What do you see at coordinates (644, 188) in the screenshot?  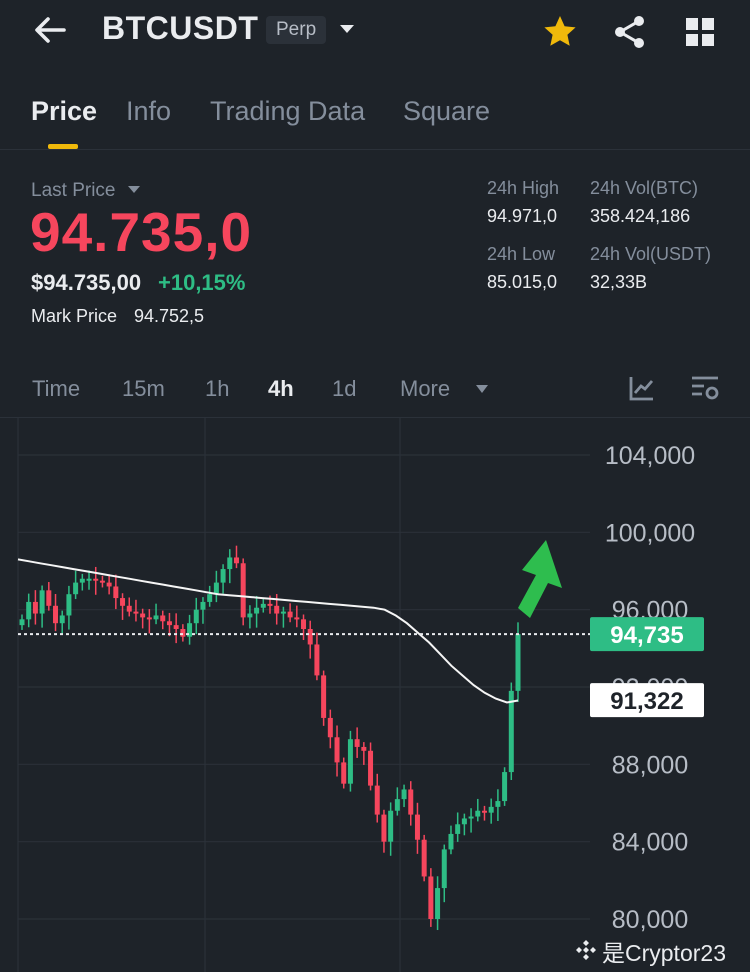 I see `vol-btc-label: 24h Vol(BTC)` at bounding box center [644, 188].